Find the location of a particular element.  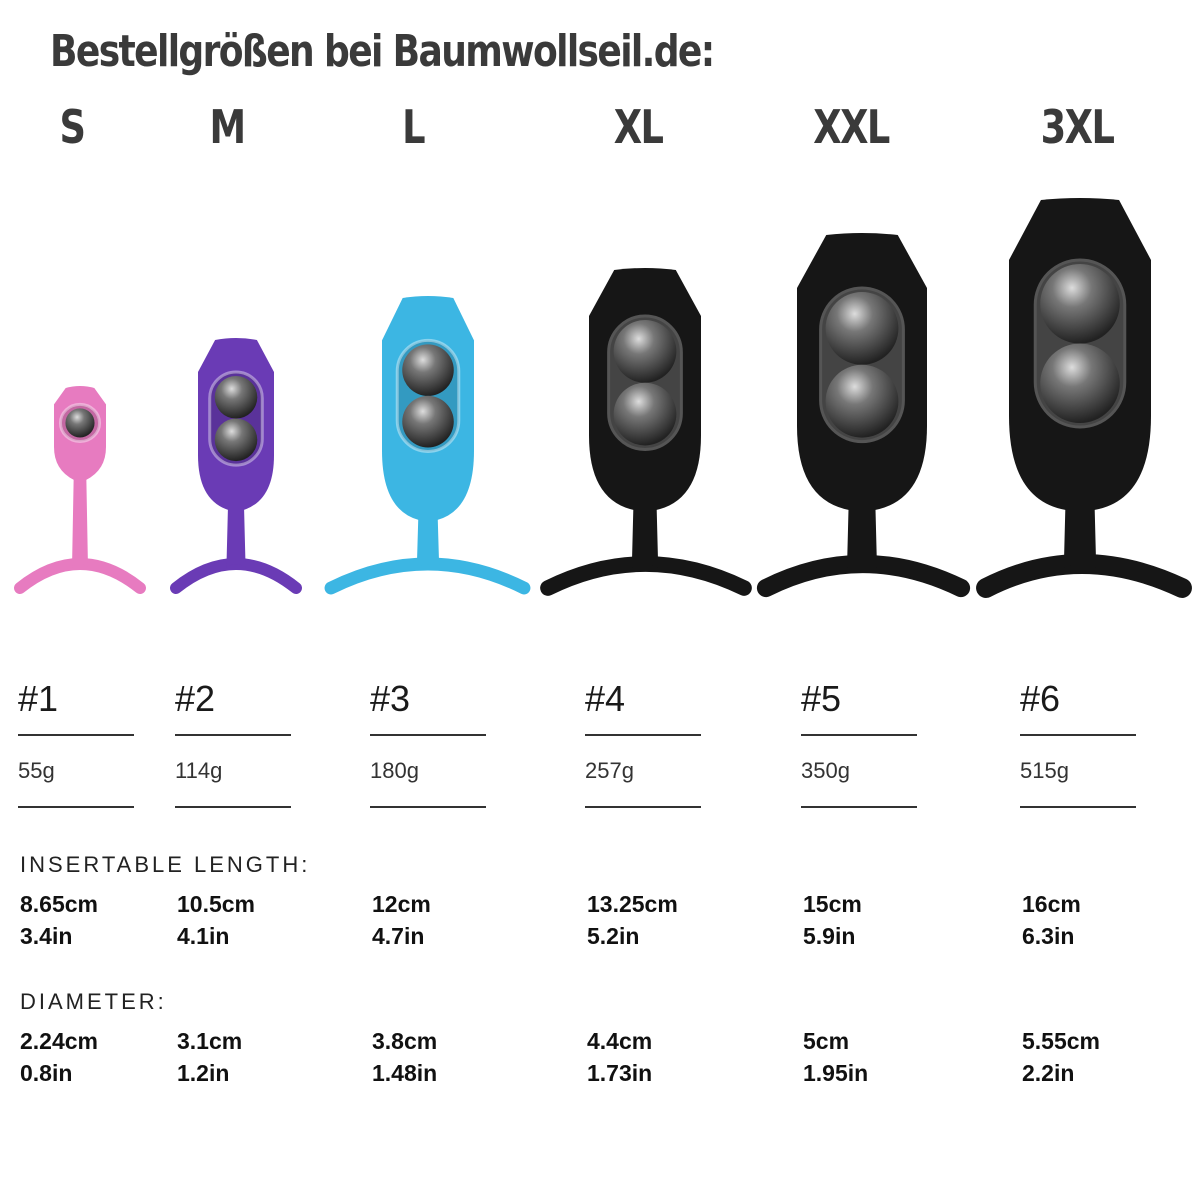

product-column: #6 515g is located at coordinates (1078, 742).